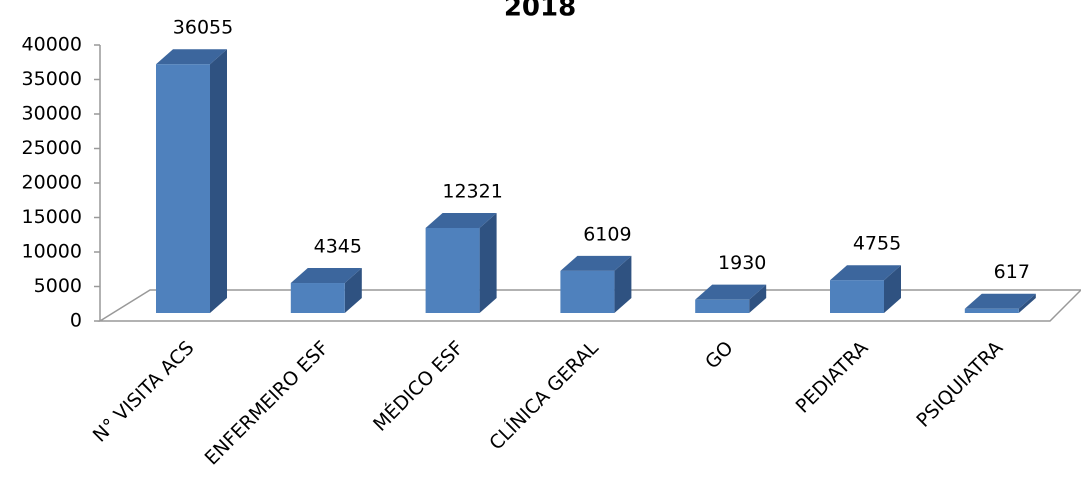 Image resolution: width=1081 pixels, height=489 pixels. Describe the element at coordinates (742, 263) in the screenshot. I see `value-label: 1930` at that location.